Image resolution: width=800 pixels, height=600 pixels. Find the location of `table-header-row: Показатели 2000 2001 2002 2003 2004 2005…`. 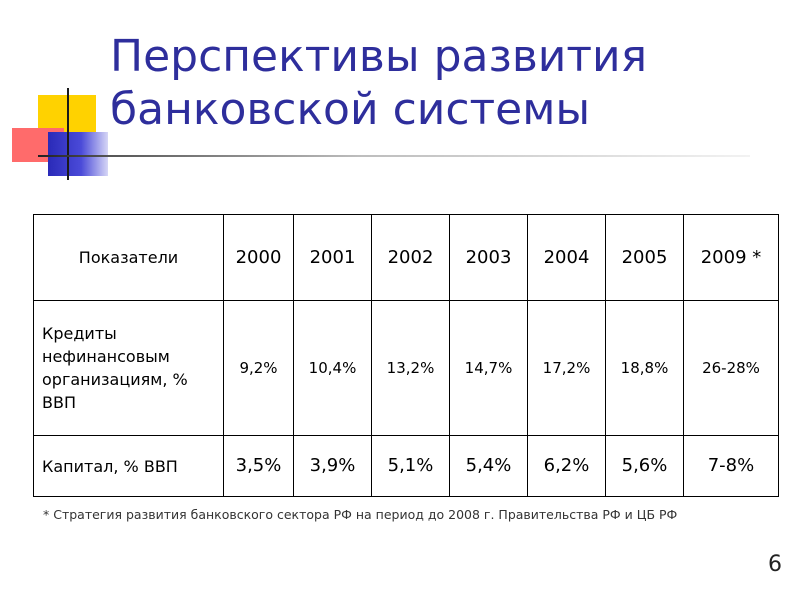

table-header-row: Показатели 2000 2001 2002 2003 2004 2005… is located at coordinates (406, 257).